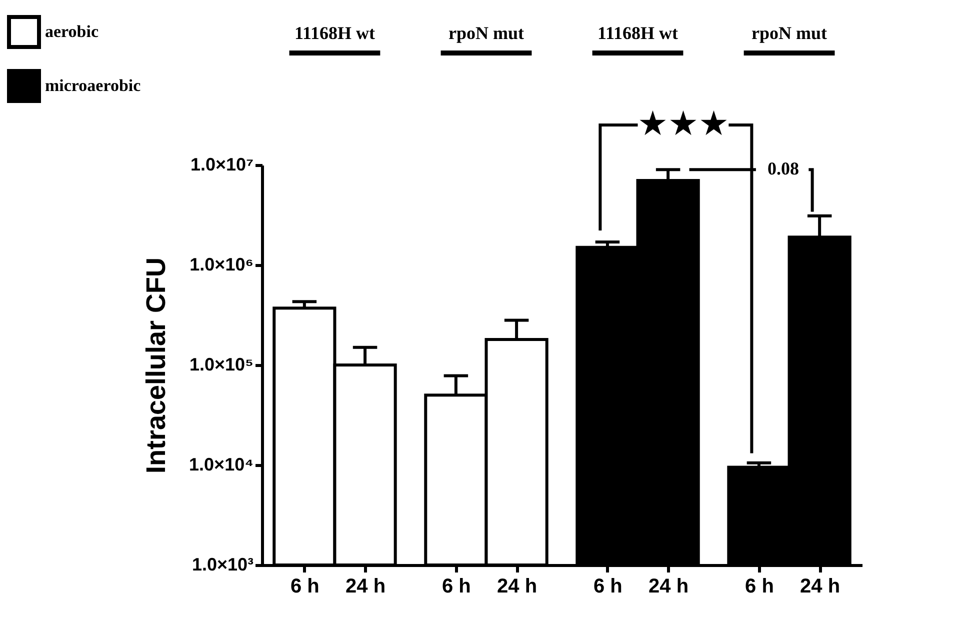  I want to click on y-tick-label: 1.0×10⁷, so click(222, 164).